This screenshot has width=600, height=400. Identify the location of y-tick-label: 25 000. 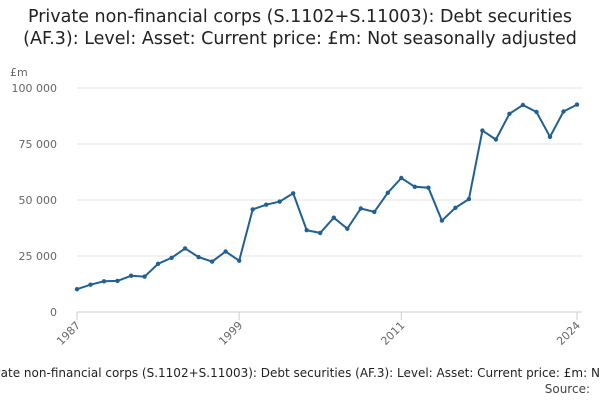
(38, 256).